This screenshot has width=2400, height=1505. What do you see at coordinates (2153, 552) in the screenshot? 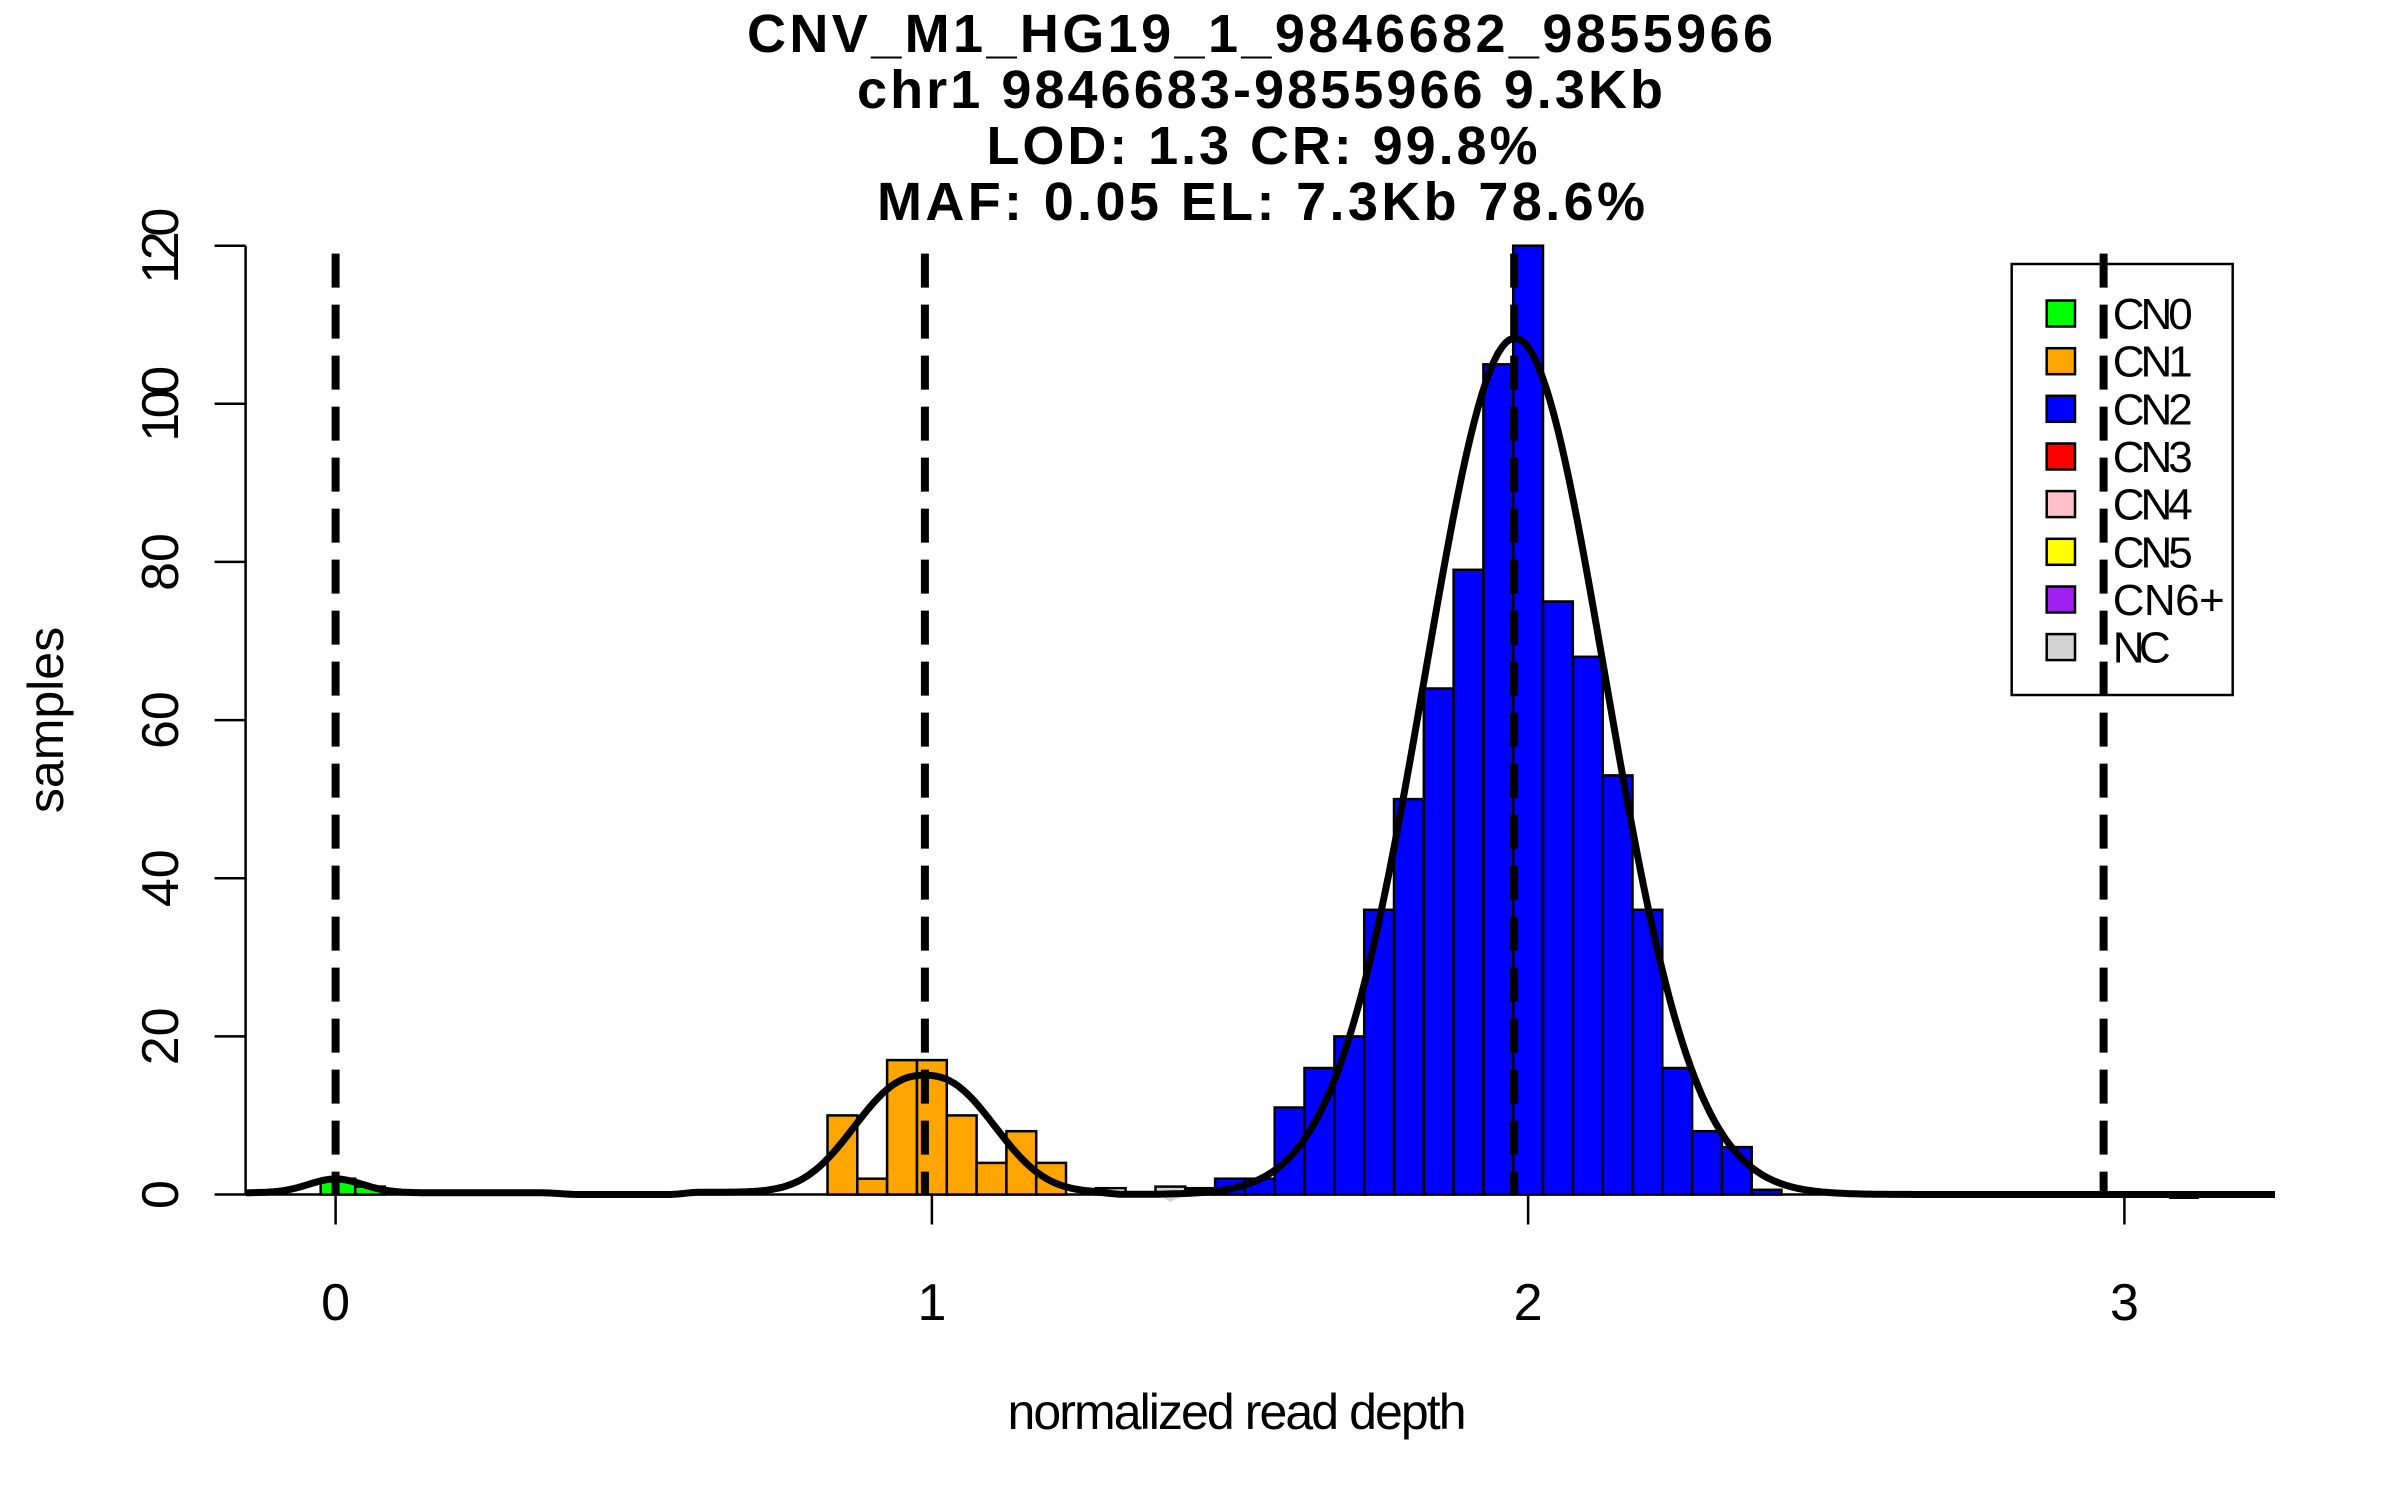
I see `svg-text: CN5` at bounding box center [2153, 552].